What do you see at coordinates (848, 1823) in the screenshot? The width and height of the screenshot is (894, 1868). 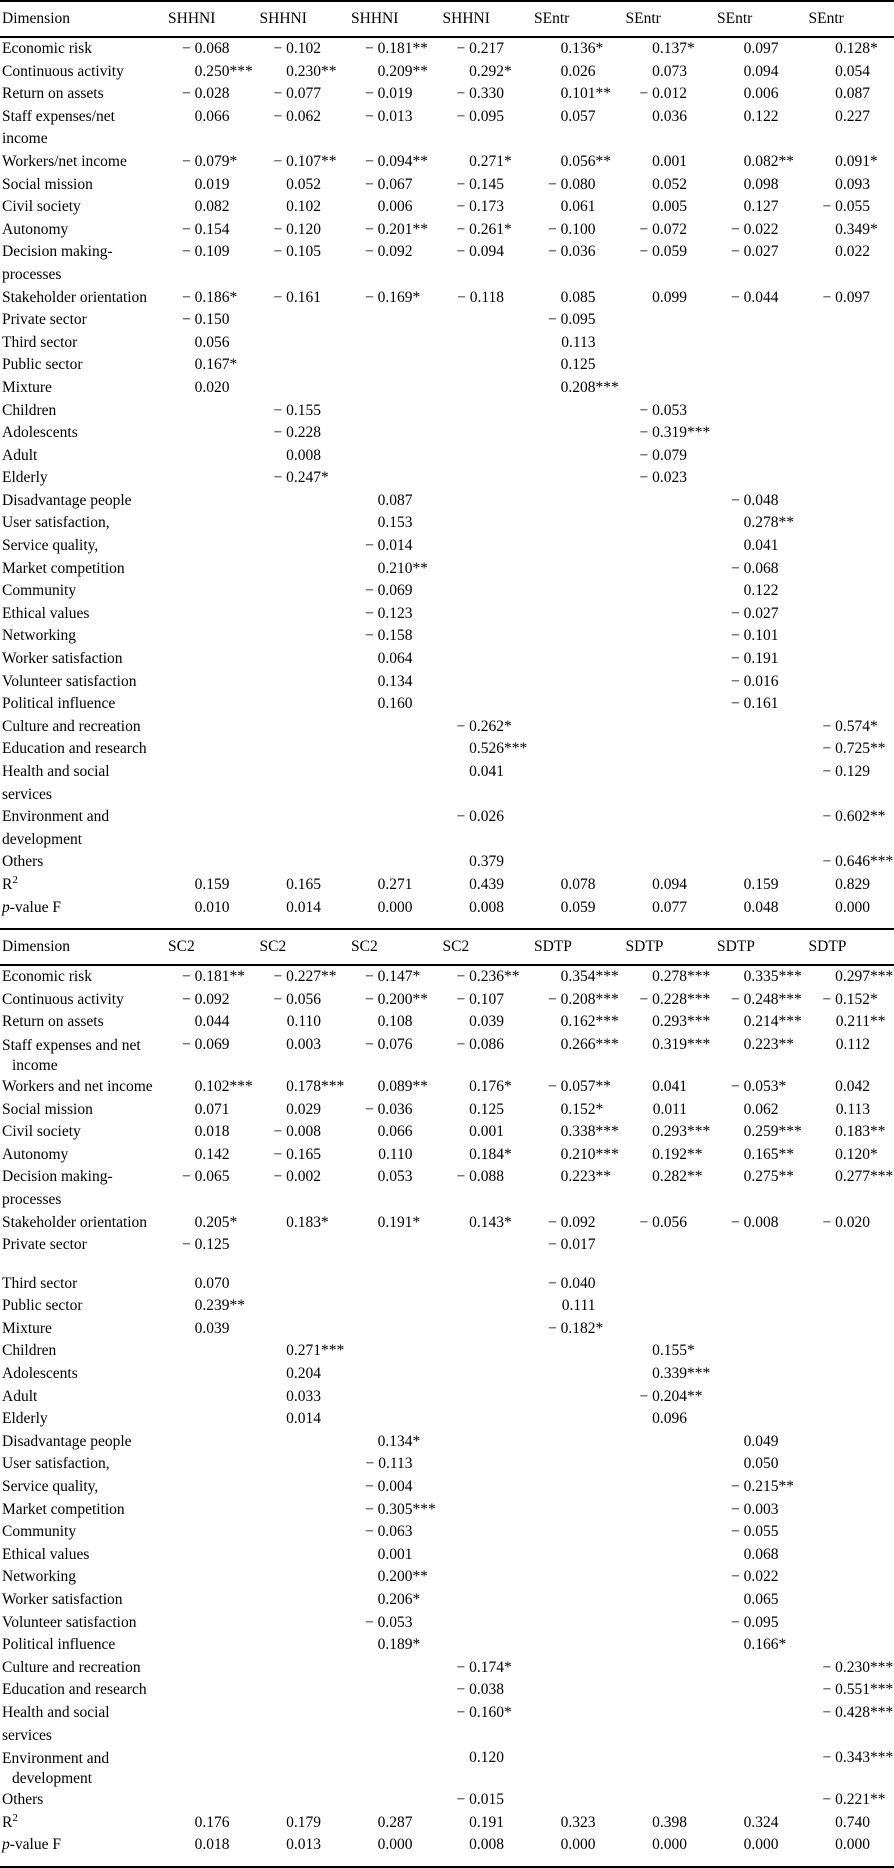 I see `value-cell: 0.740` at bounding box center [848, 1823].